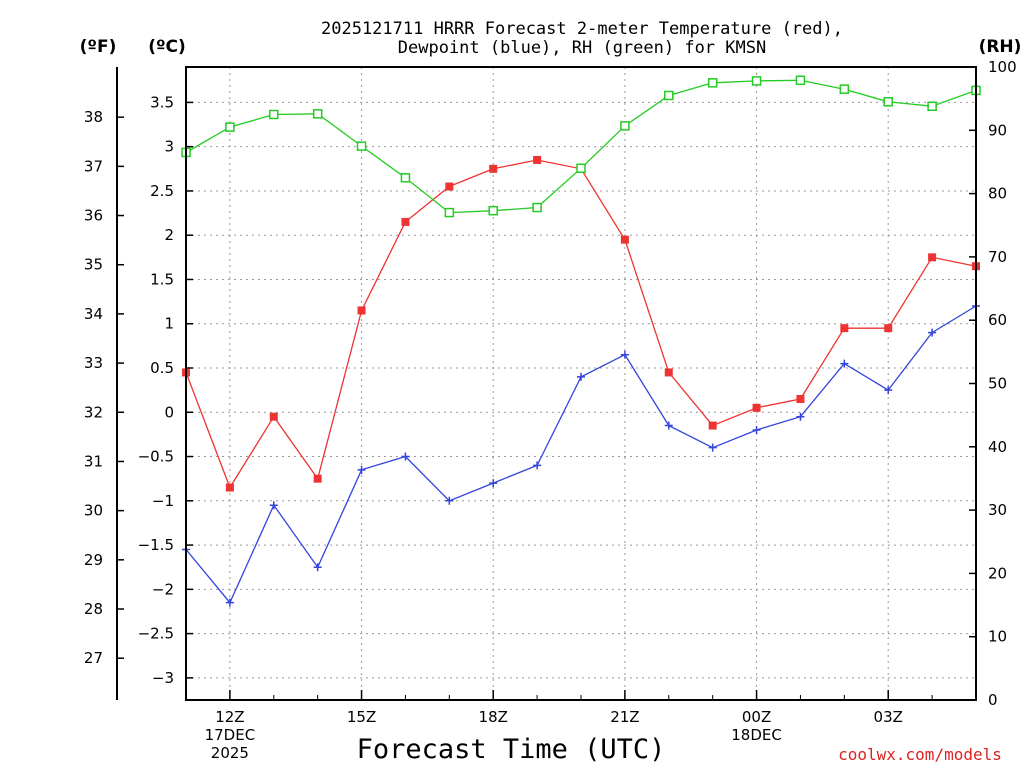 The height and width of the screenshot is (768, 1024). What do you see at coordinates (997, 447) in the screenshot?
I see `rh-tick-label: 40` at bounding box center [997, 447].